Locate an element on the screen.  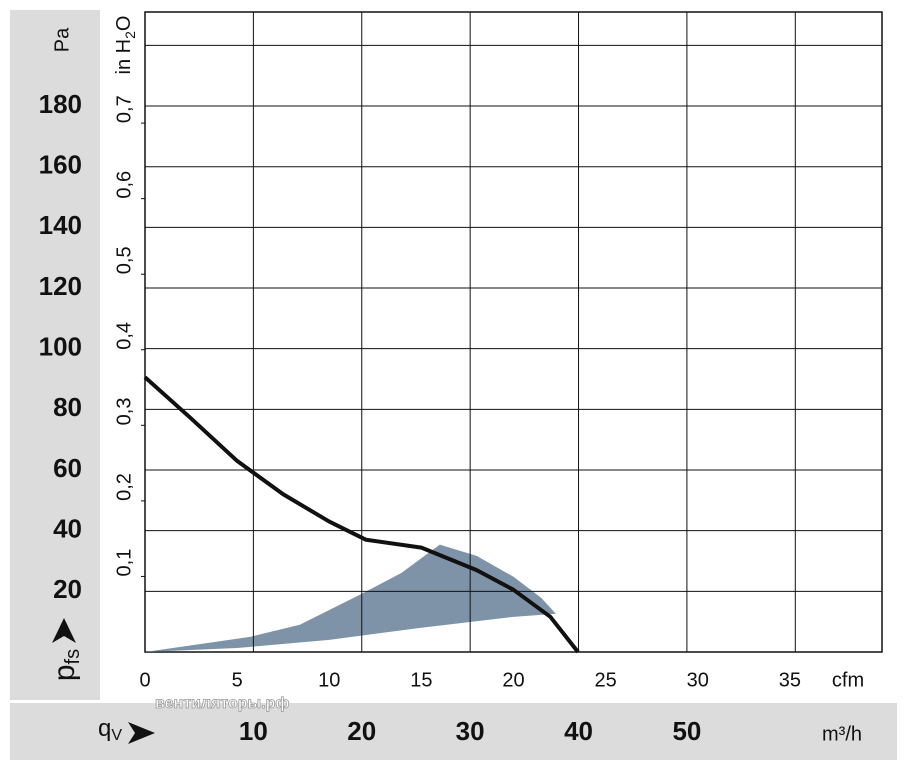
y-tick-label: 60 is located at coordinates (67, 468).